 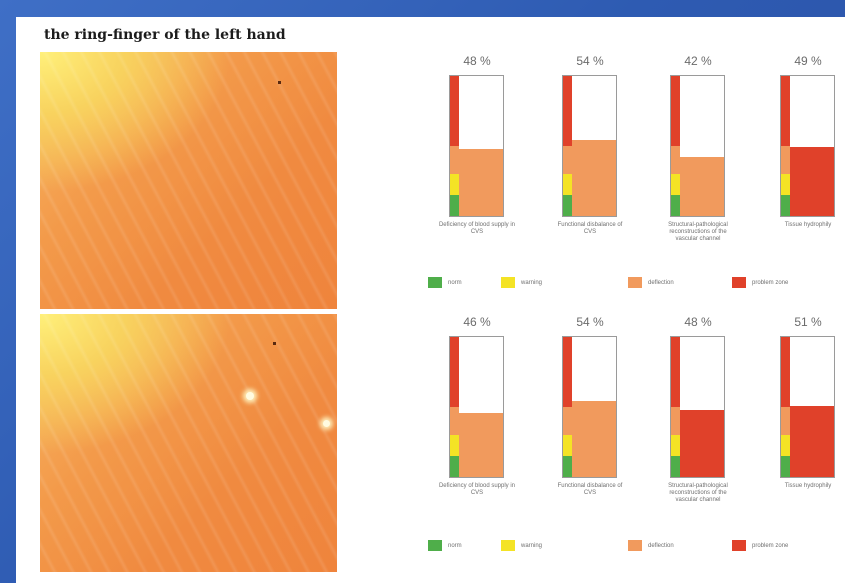 What do you see at coordinates (807, 61) in the screenshot?
I see `bar-value-label: 49 %` at bounding box center [807, 61].